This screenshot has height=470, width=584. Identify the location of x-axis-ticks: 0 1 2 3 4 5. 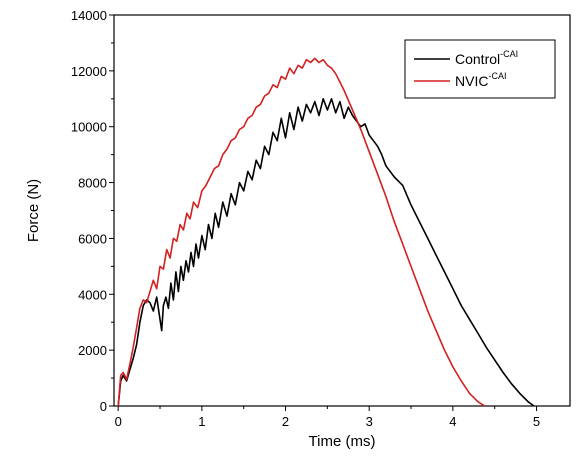
(327, 417).